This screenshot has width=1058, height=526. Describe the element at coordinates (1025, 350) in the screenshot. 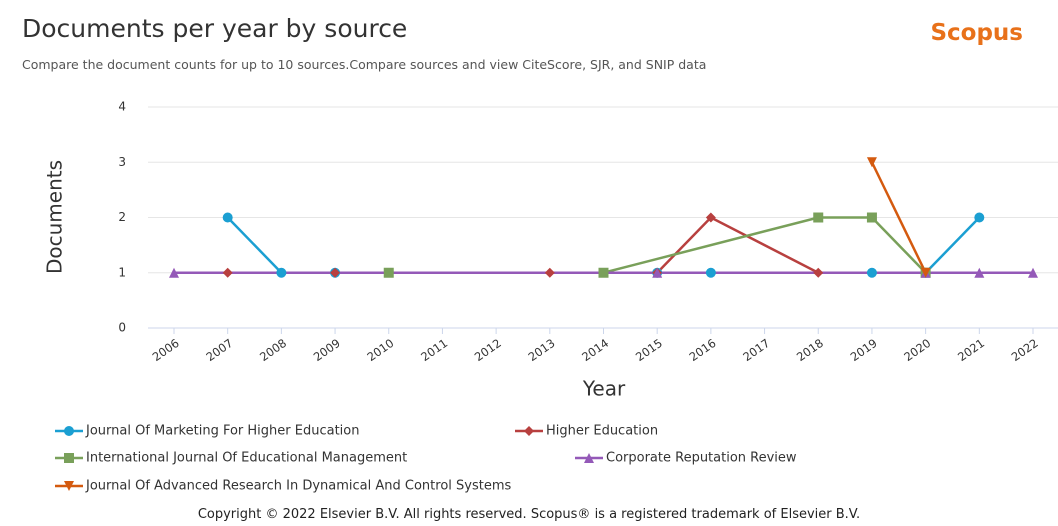

I see `x-tick-label: 2022` at that location.